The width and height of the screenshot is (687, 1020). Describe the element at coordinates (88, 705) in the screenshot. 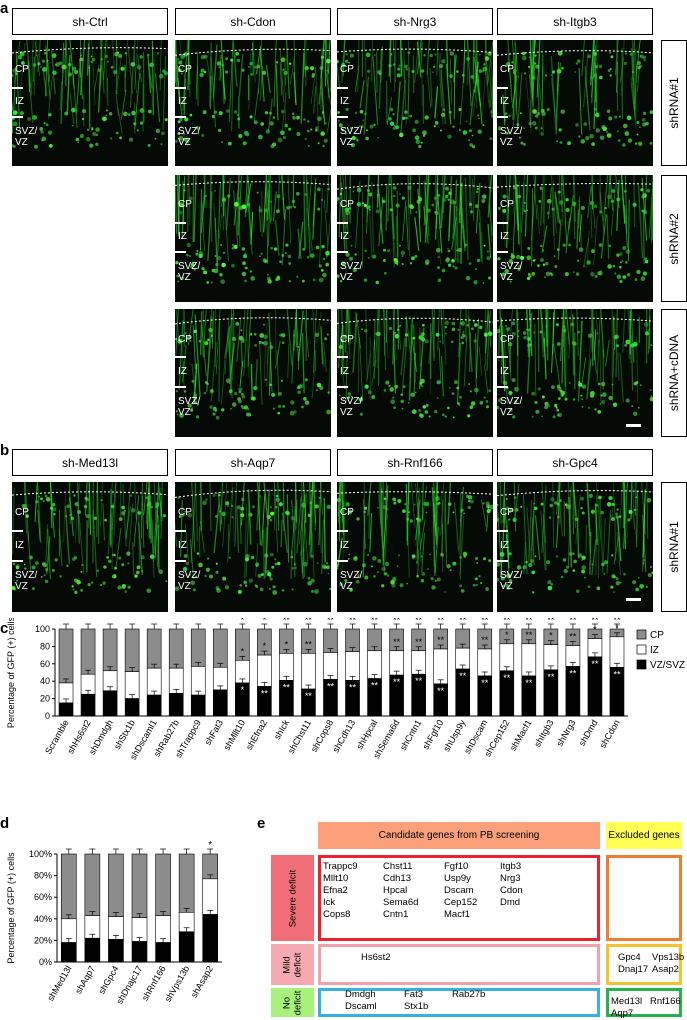

I see `bar-vz-svz` at that location.